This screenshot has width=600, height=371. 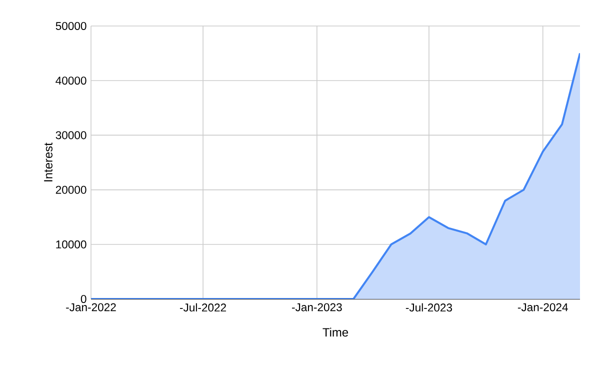 I want to click on y-axis-title: Interest, so click(x=48, y=162).